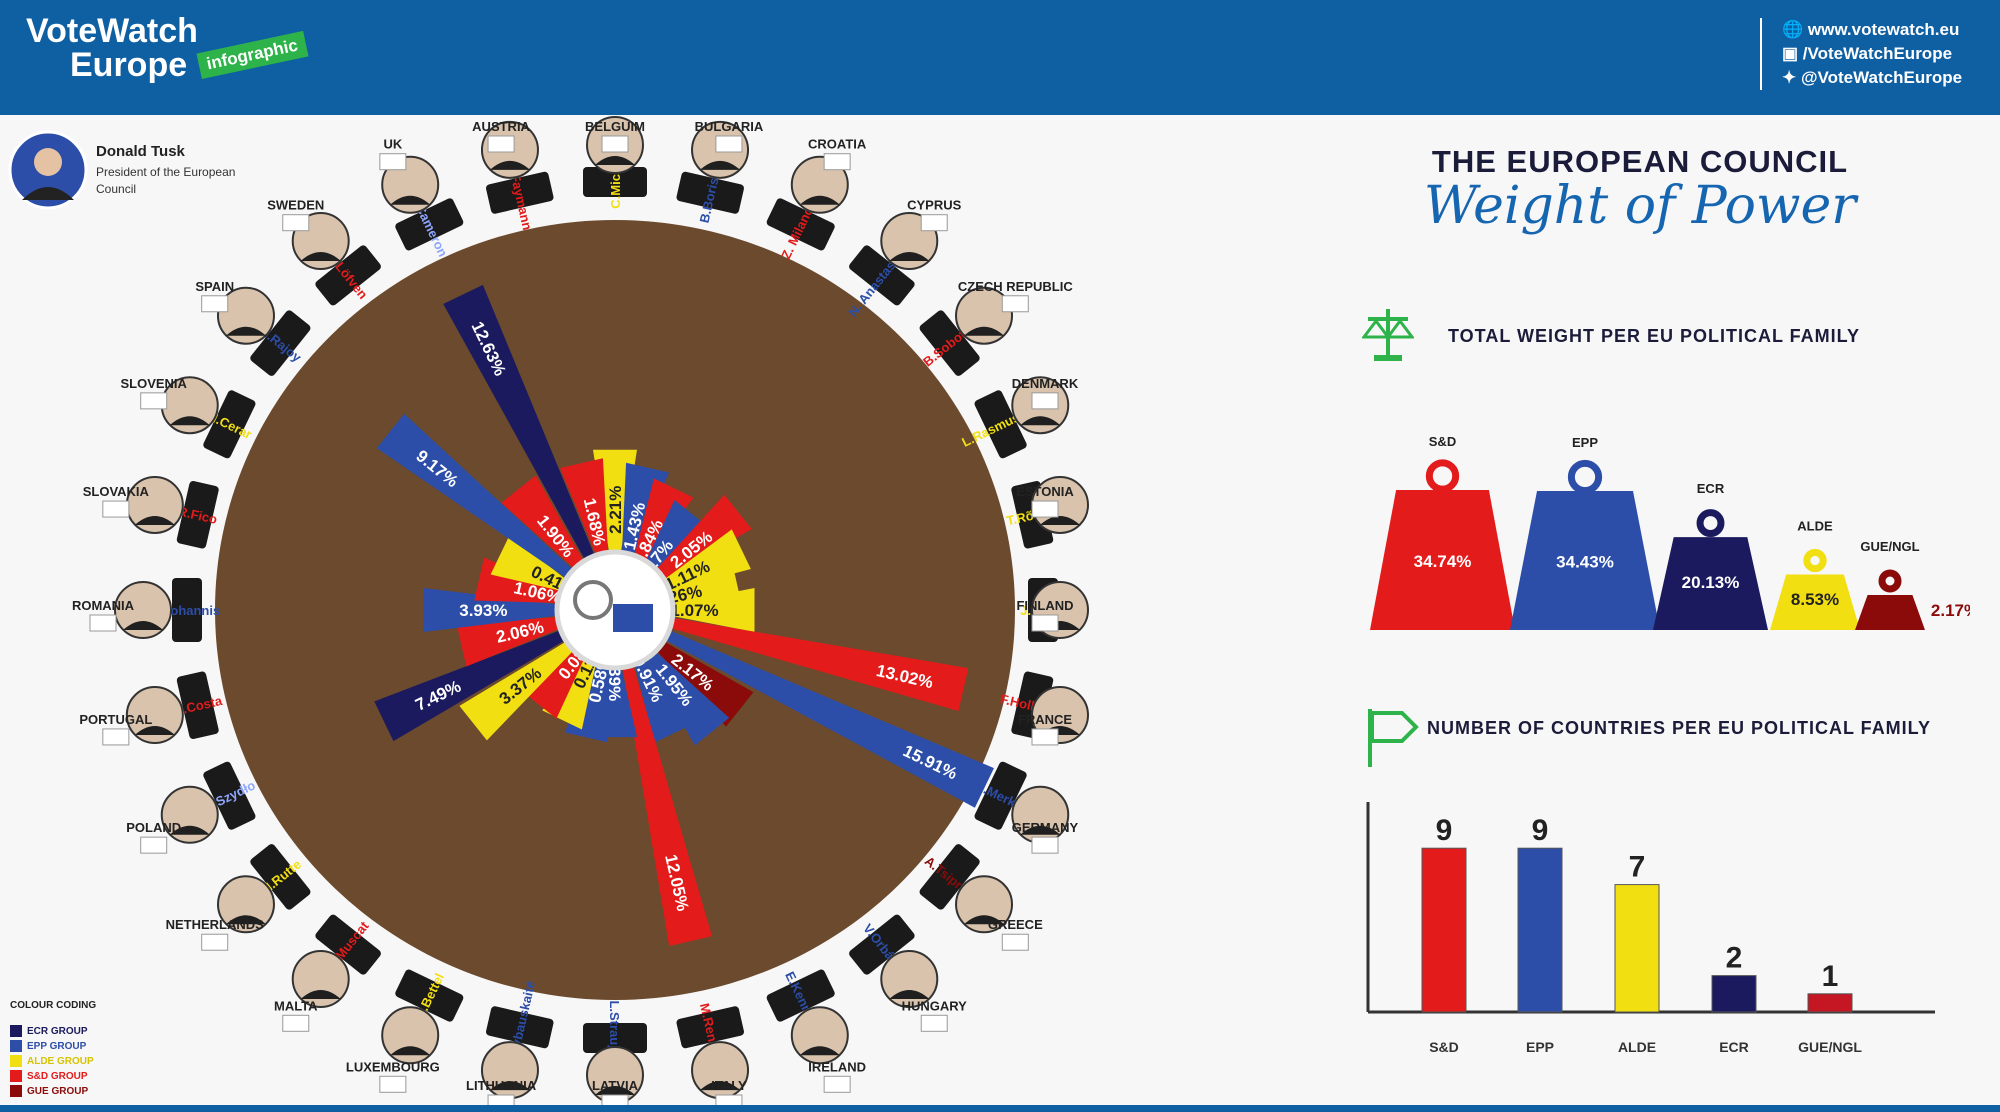  I want to click on countries-bar-chart: 9 S&D 9 EPP 7 ALDE 2 ECR 1 GUE/NGL, so click(1650, 928).